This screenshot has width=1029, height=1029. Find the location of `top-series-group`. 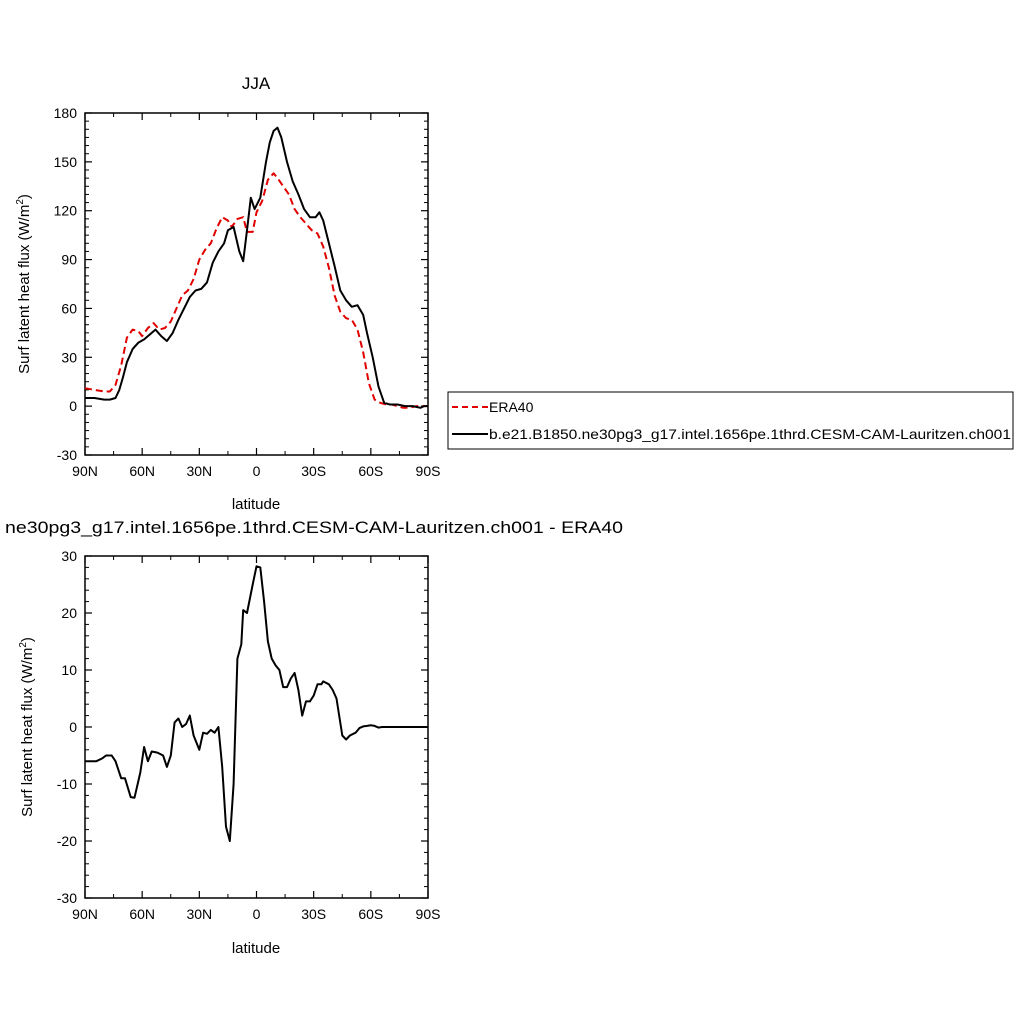

top-series-group is located at coordinates (256, 267).